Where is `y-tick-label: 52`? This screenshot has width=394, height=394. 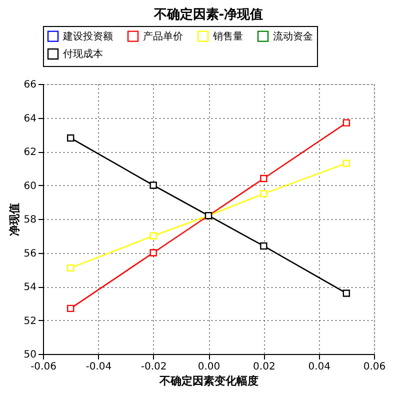 y-tick-label: 52 is located at coordinates (30, 321).